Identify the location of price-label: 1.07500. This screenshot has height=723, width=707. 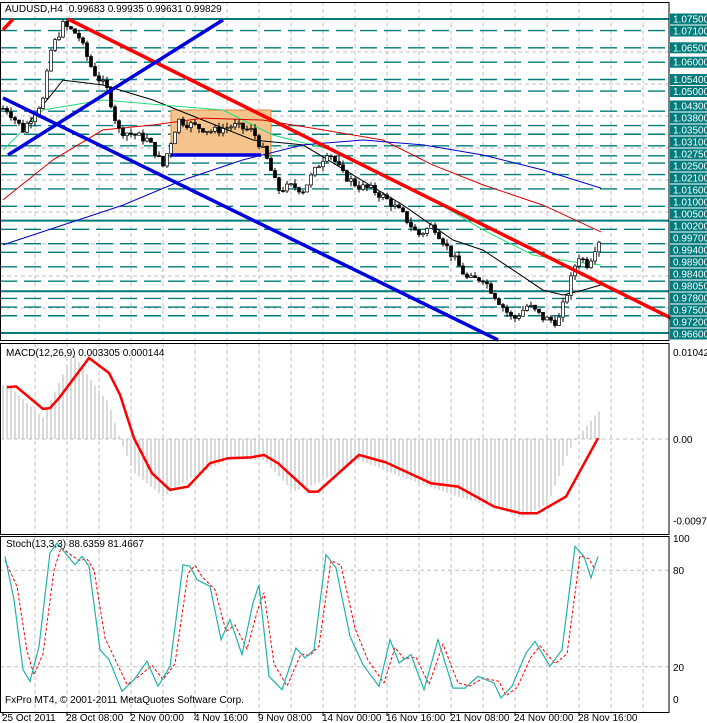
(690, 20).